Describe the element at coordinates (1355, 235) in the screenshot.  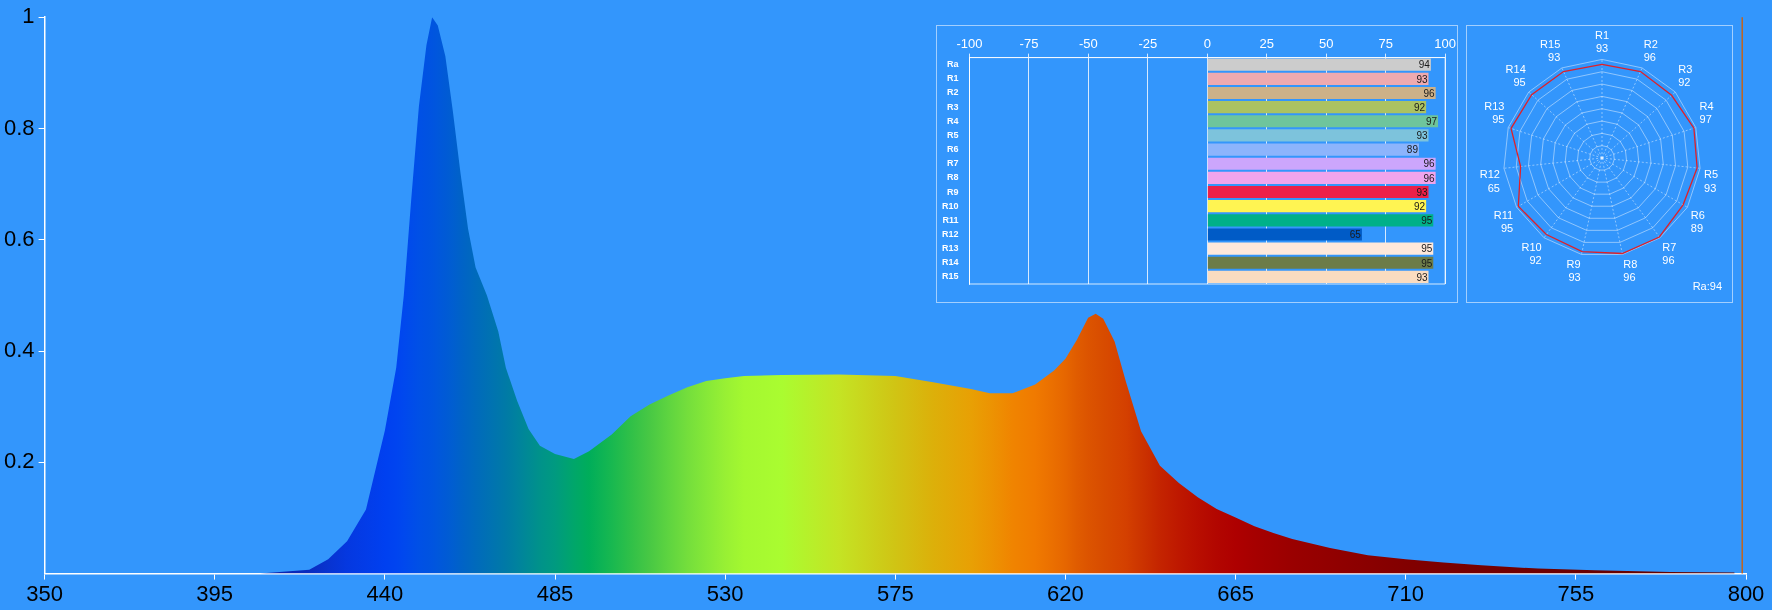
I see `data-label: 65` at that location.